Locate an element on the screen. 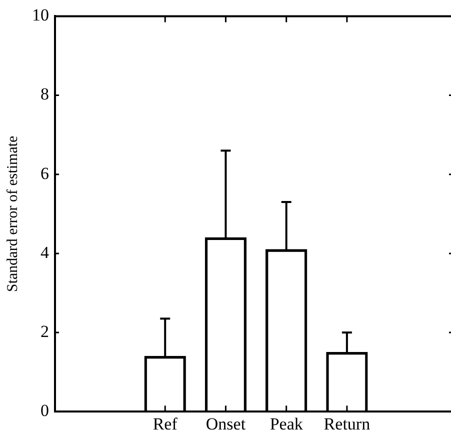  y-tick-label: 2 is located at coordinates (44, 331).